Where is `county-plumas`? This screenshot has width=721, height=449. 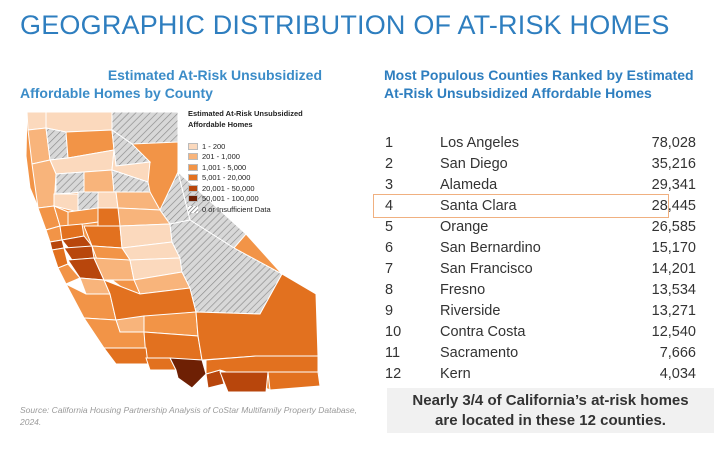 county-plumas is located at coordinates (131, 166).